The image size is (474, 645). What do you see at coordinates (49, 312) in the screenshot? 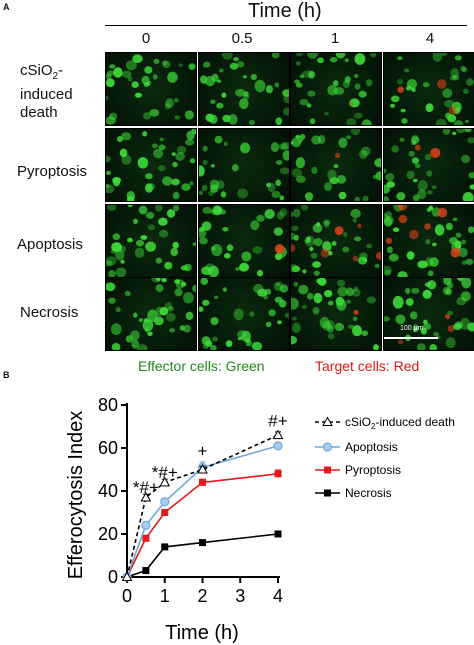
I see `row-label-necrosis: Necrosis` at bounding box center [49, 312].